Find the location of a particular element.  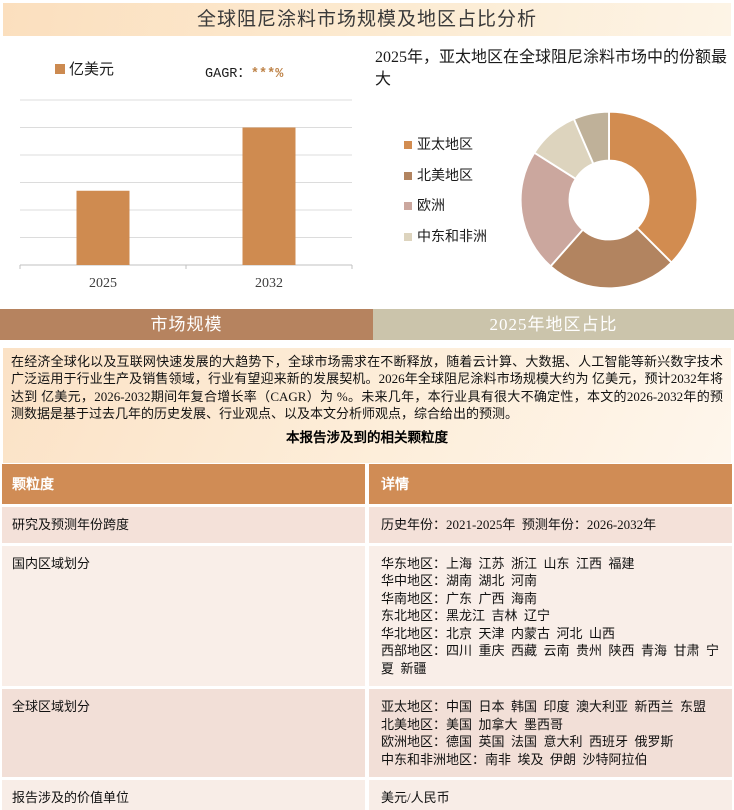

bar-chart-svg: 2025 2032 is located at coordinates (186, 195).